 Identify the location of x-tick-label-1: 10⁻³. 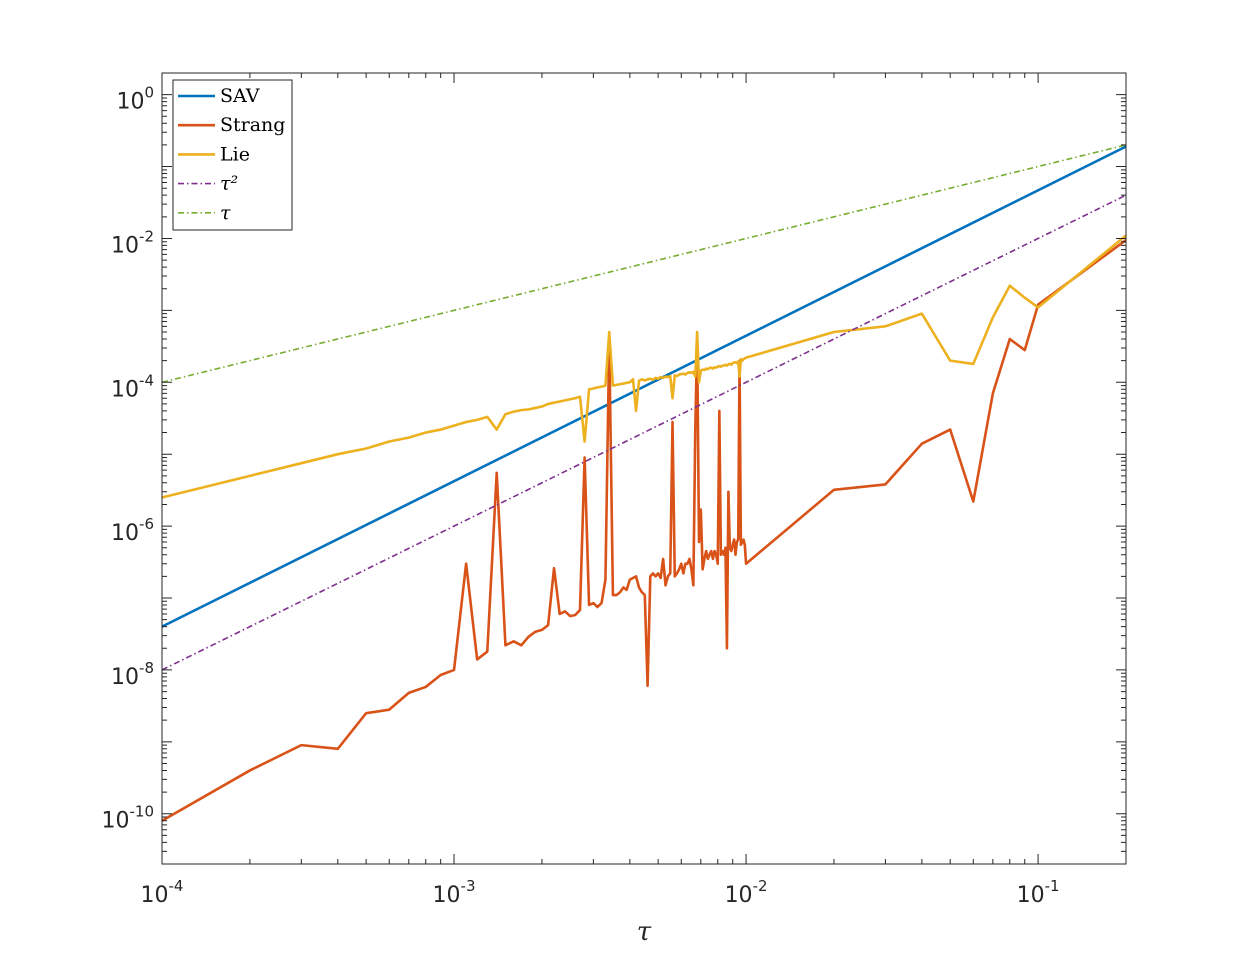
(454, 892).